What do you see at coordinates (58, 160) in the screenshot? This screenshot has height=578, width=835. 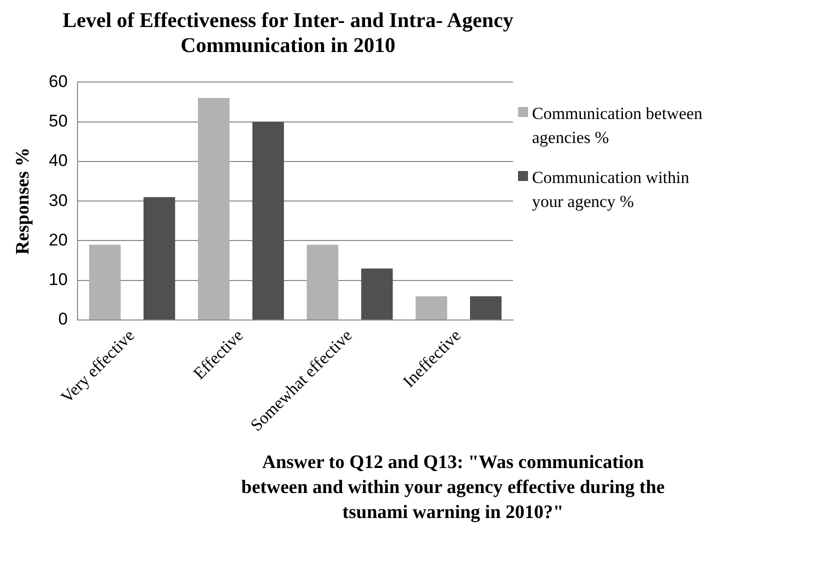 I see `y-tick-label: 40` at bounding box center [58, 160].